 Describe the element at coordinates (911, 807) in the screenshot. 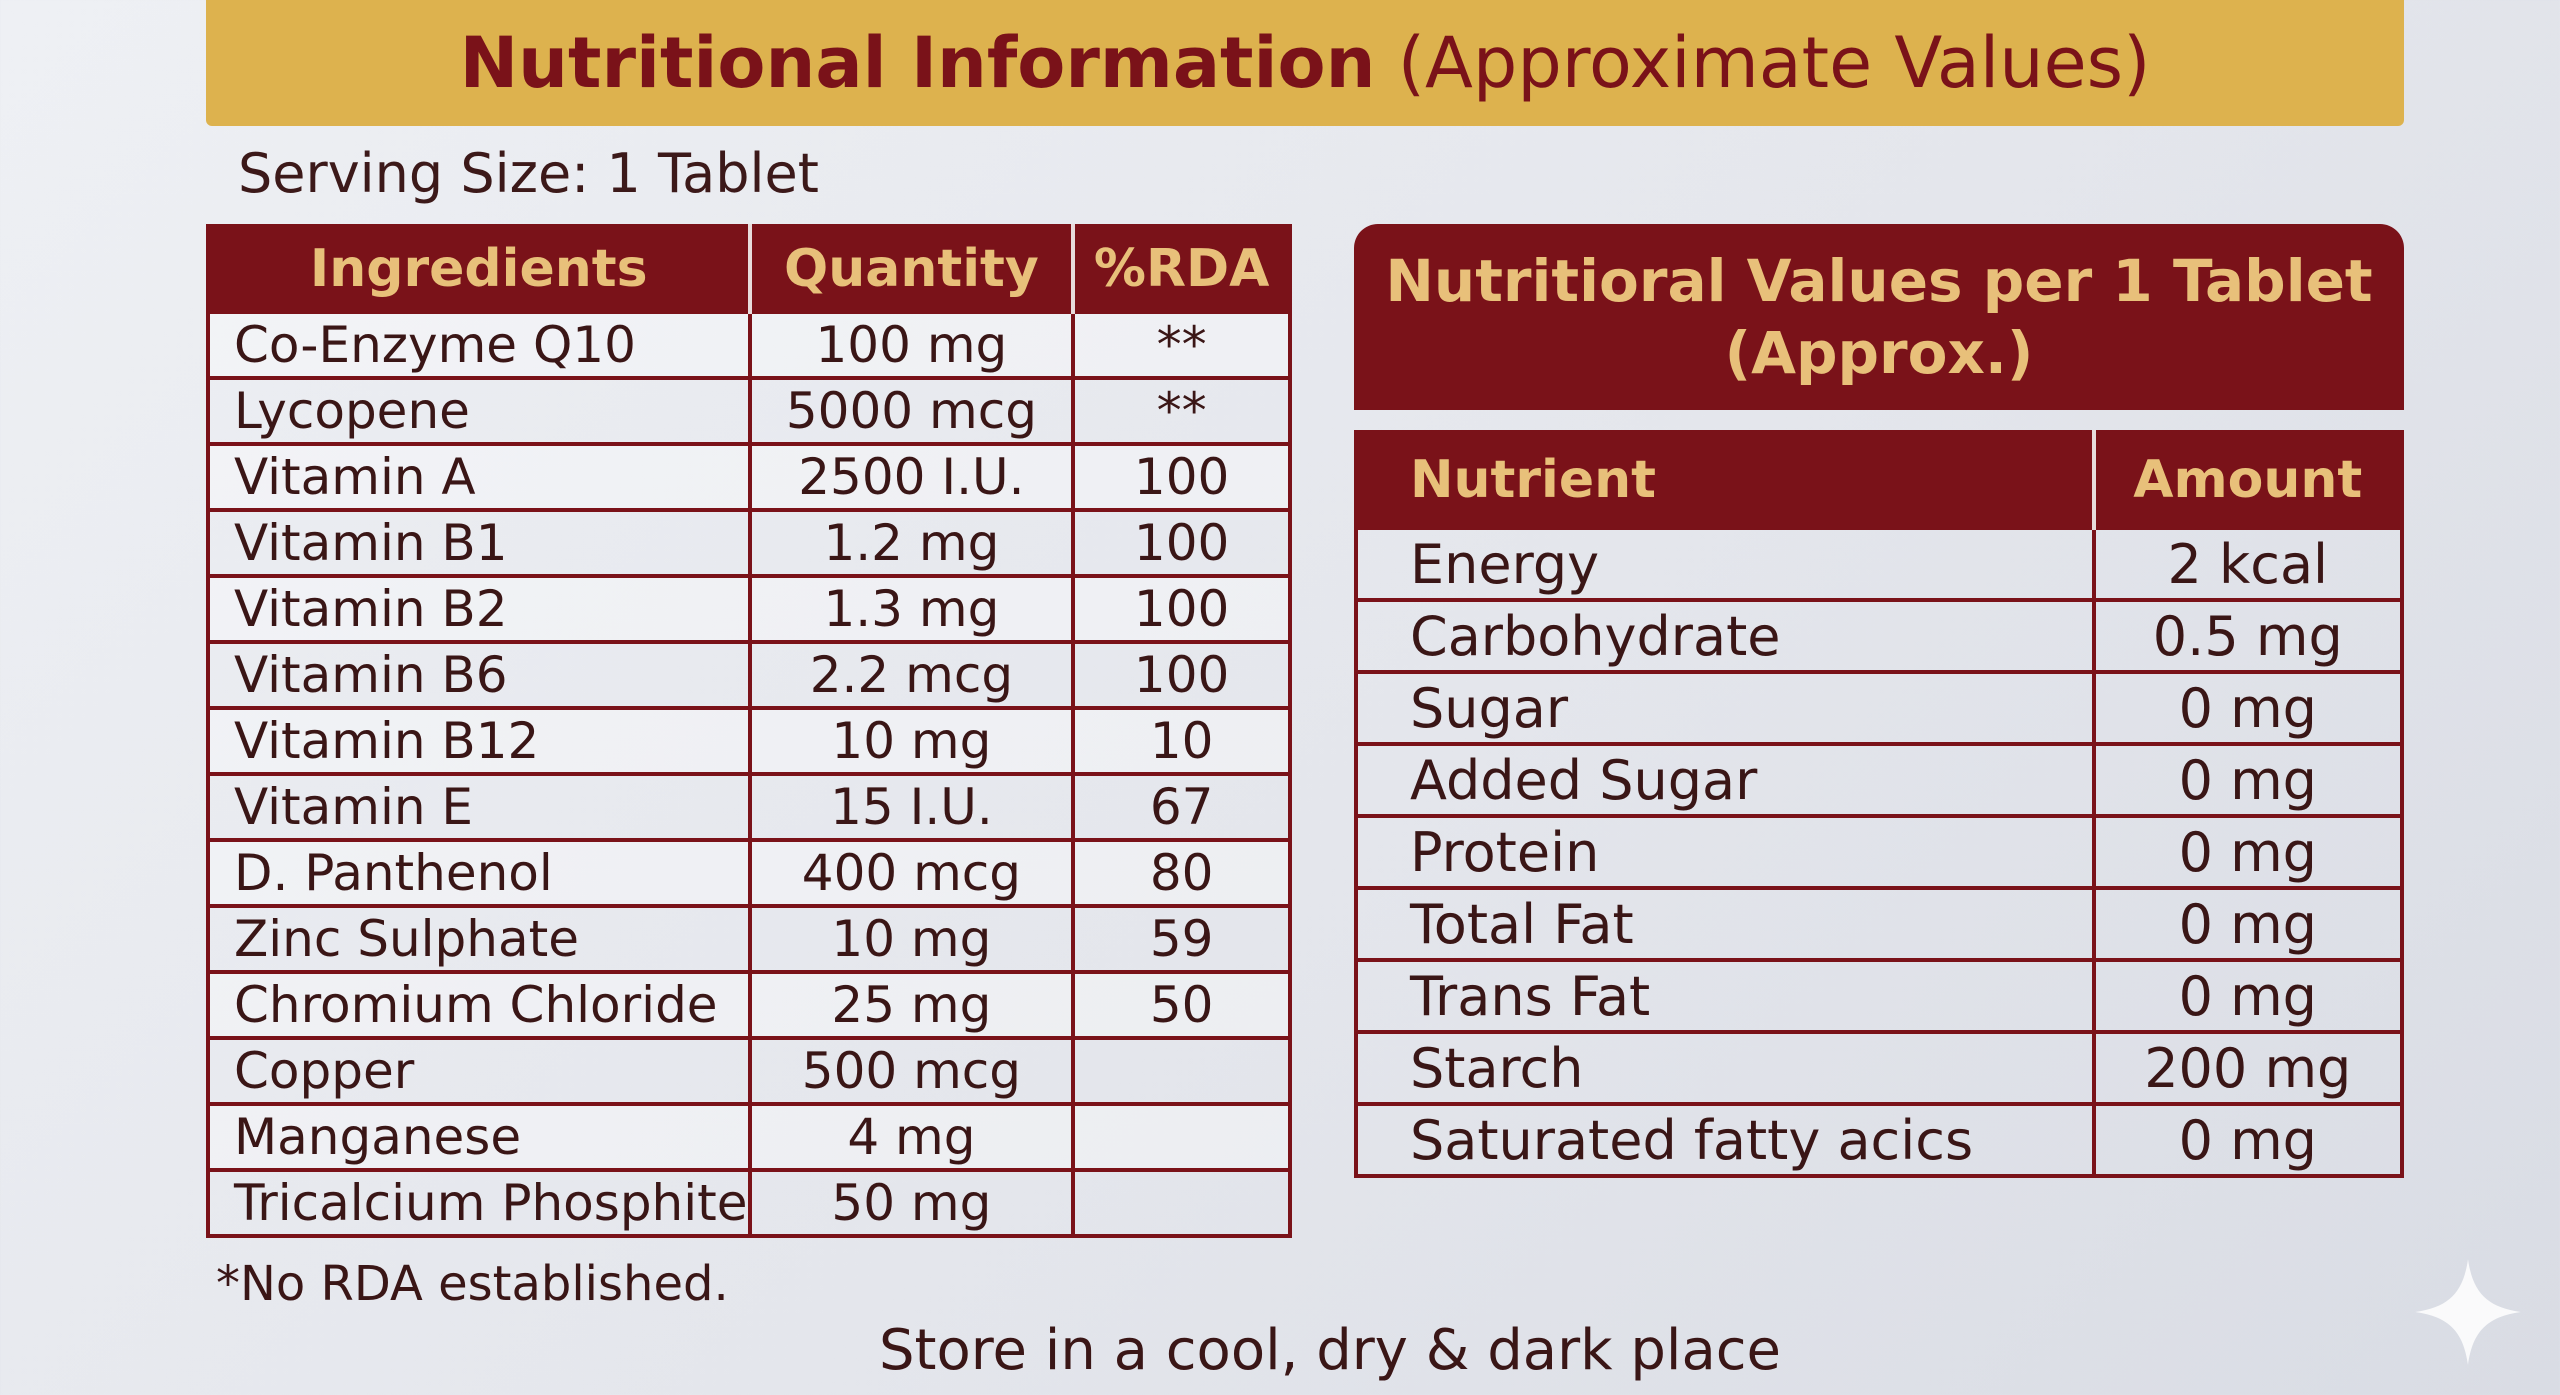

I see `ingredient-quantity: 15 I.U.` at that location.